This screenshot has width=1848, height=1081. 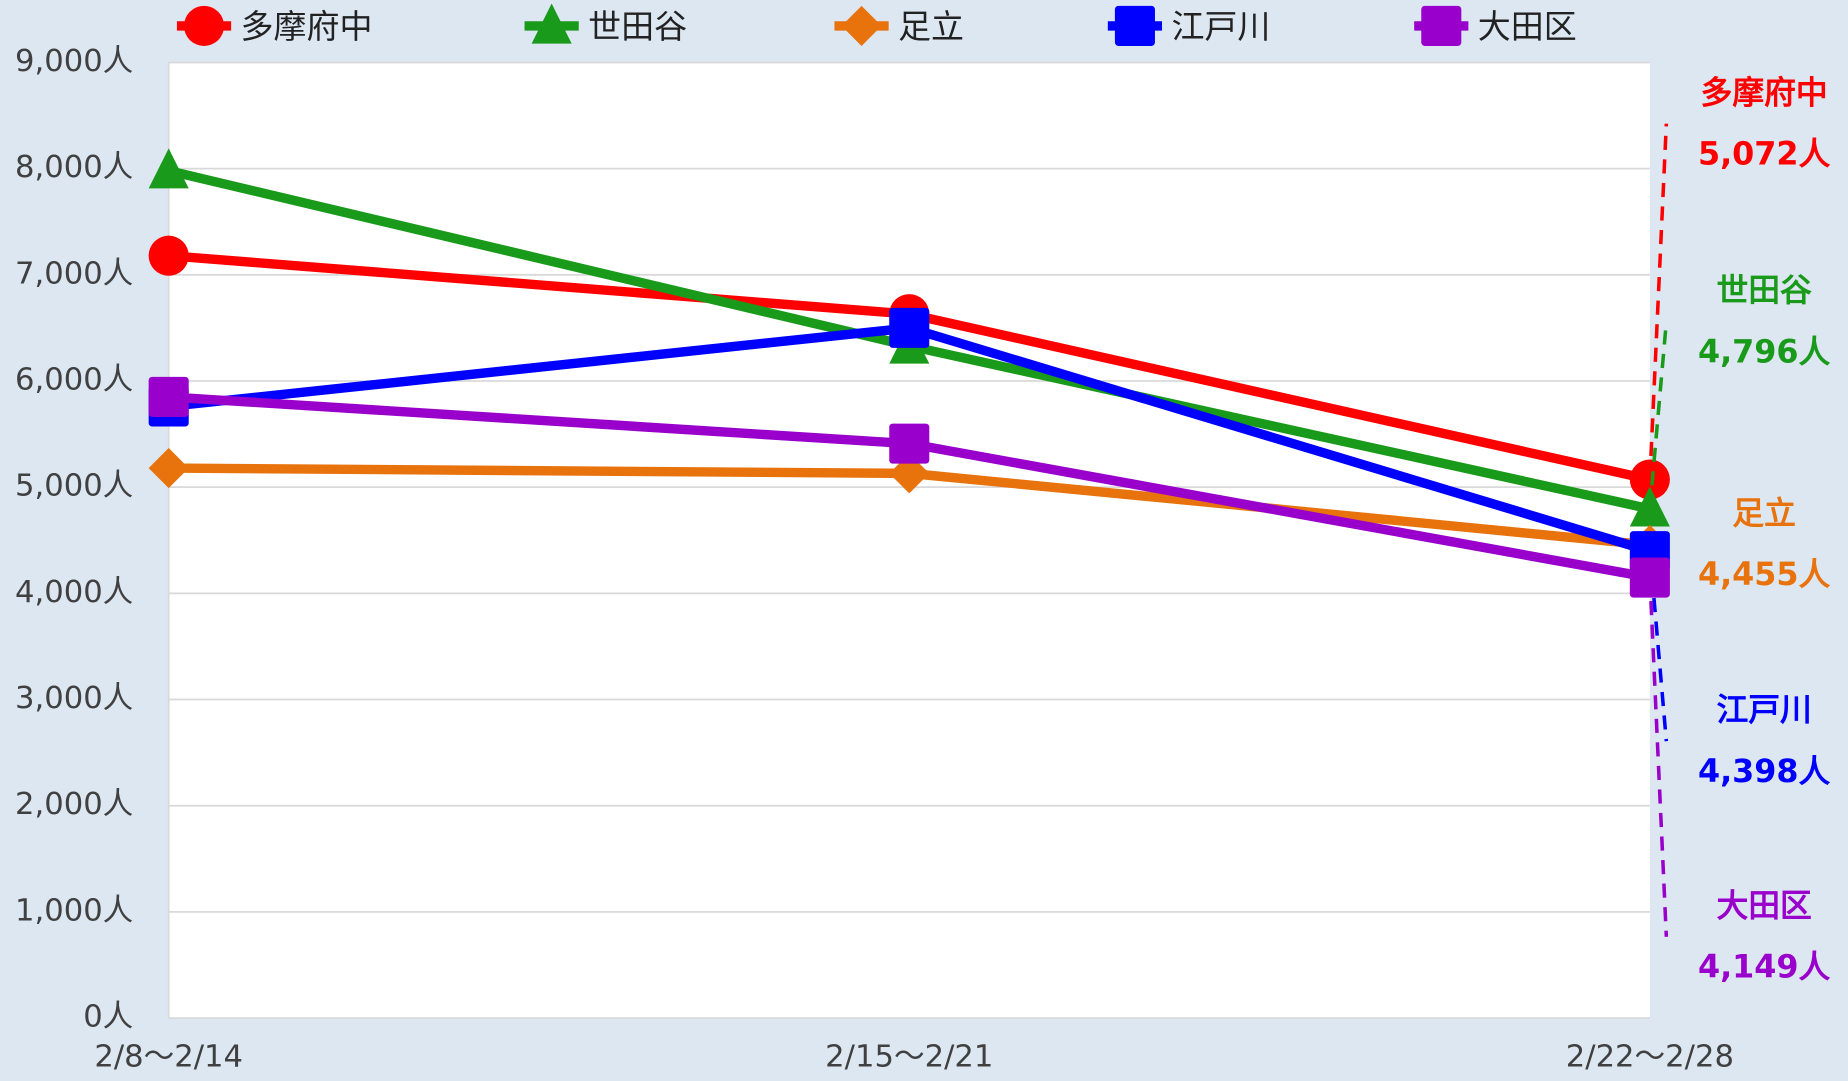 I want to click on y-tick-label: 4,000人, so click(x=74, y=592).